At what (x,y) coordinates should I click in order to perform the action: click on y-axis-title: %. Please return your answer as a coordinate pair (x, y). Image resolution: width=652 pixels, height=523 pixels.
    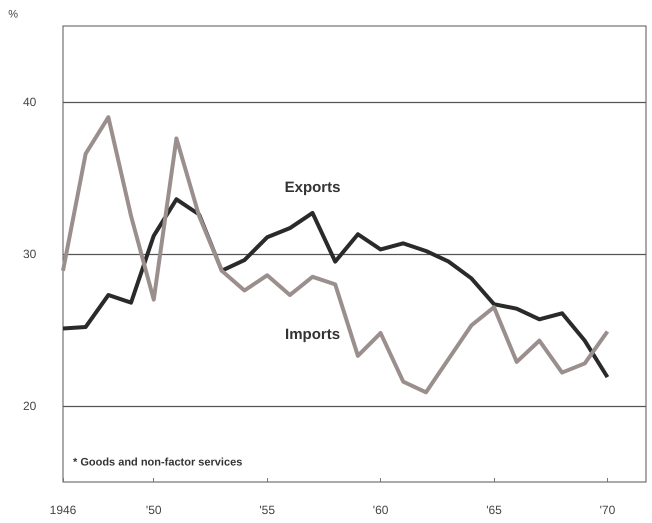
    Looking at the image, I should click on (13, 14).